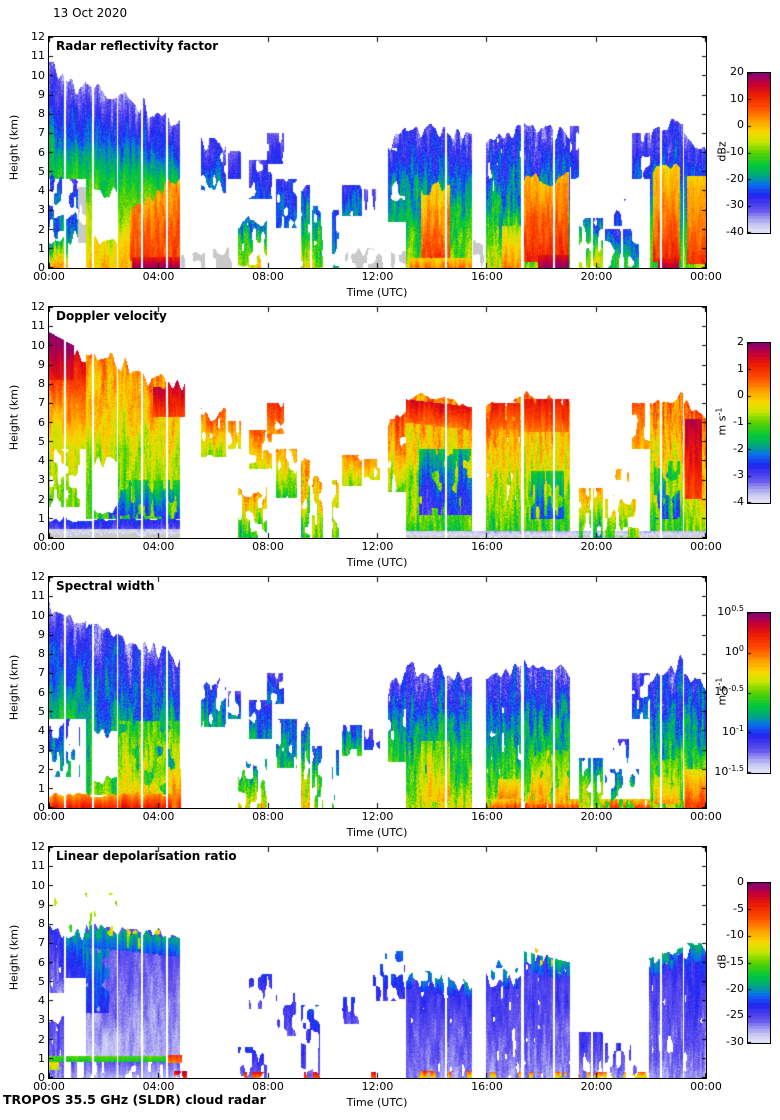 This screenshot has width=780, height=1120. I want to click on colorbar-unit-label: dBz, so click(722, 152).